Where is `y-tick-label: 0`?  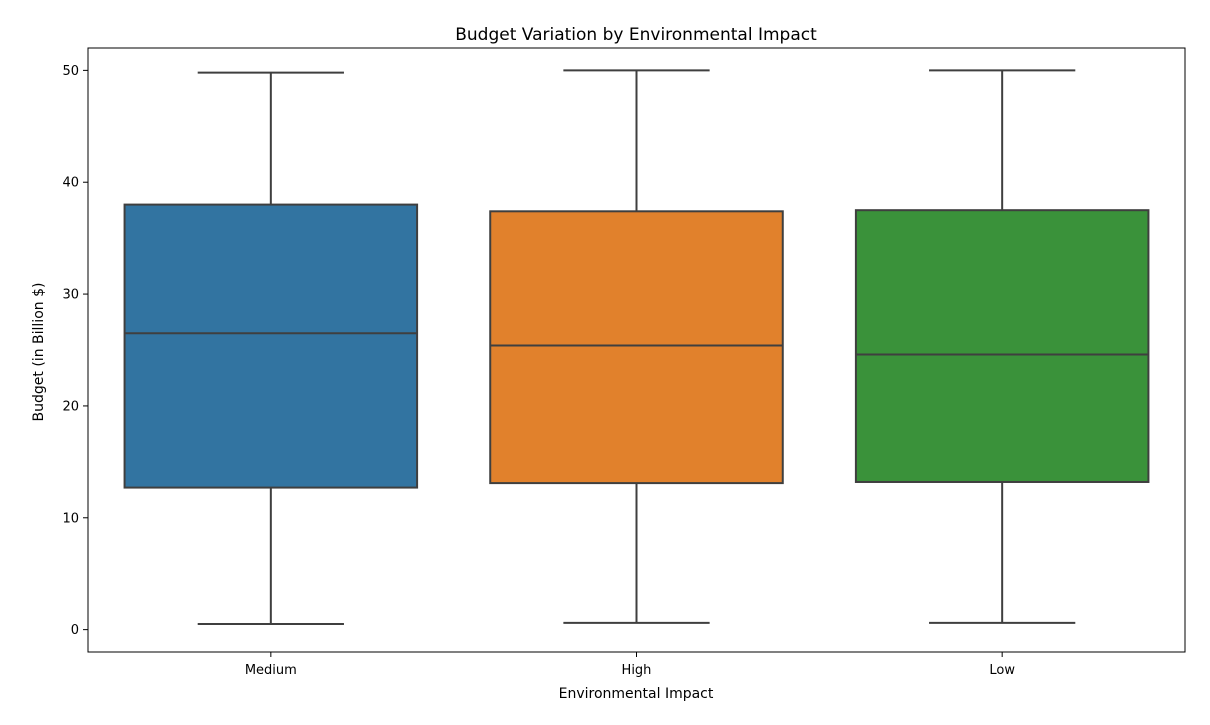 y-tick-label: 0 is located at coordinates (75, 630).